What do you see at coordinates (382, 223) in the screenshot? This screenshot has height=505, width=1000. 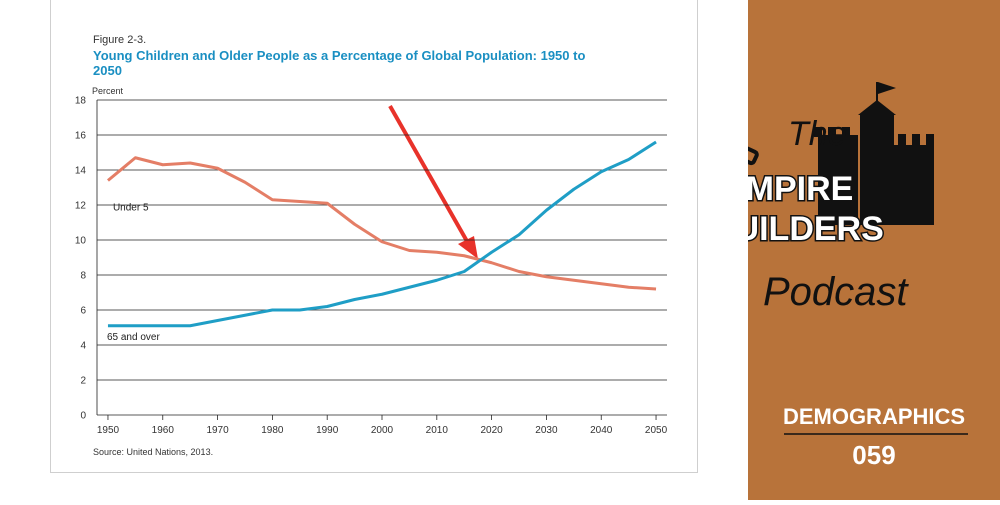 I see `series-line` at bounding box center [382, 223].